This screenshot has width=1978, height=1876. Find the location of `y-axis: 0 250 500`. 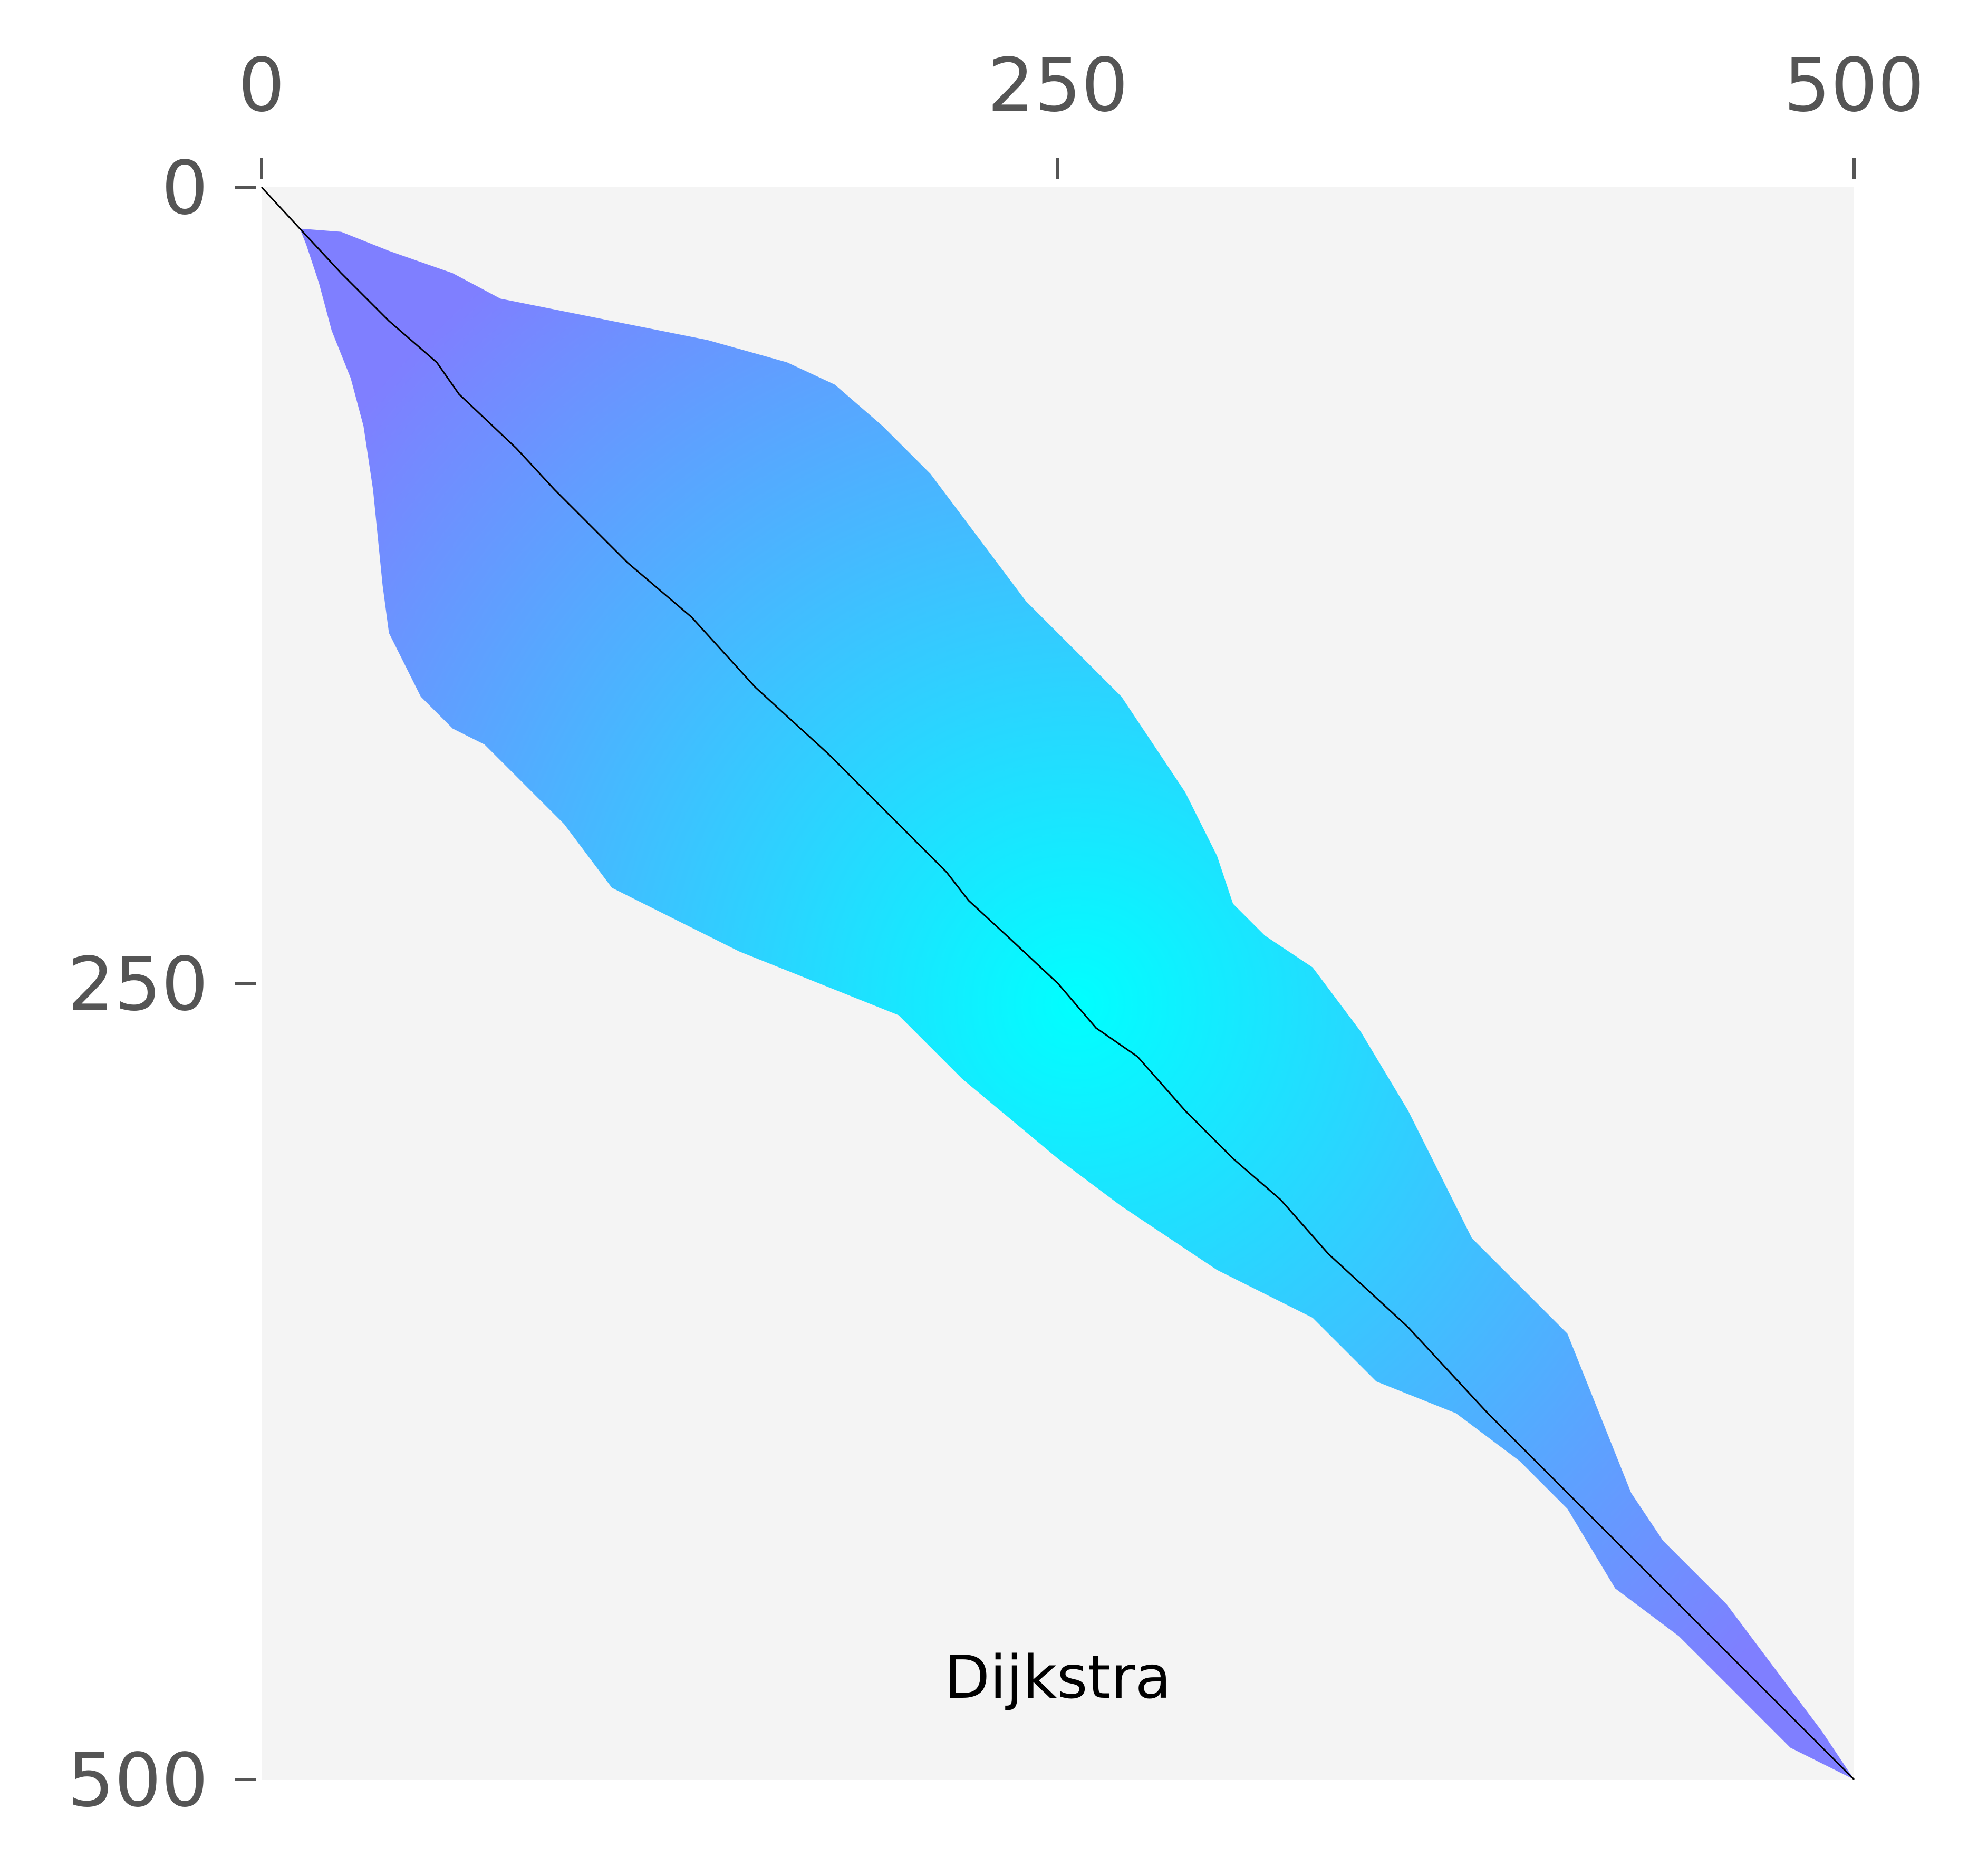

y-axis: 0 250 500 is located at coordinates (161, 985).